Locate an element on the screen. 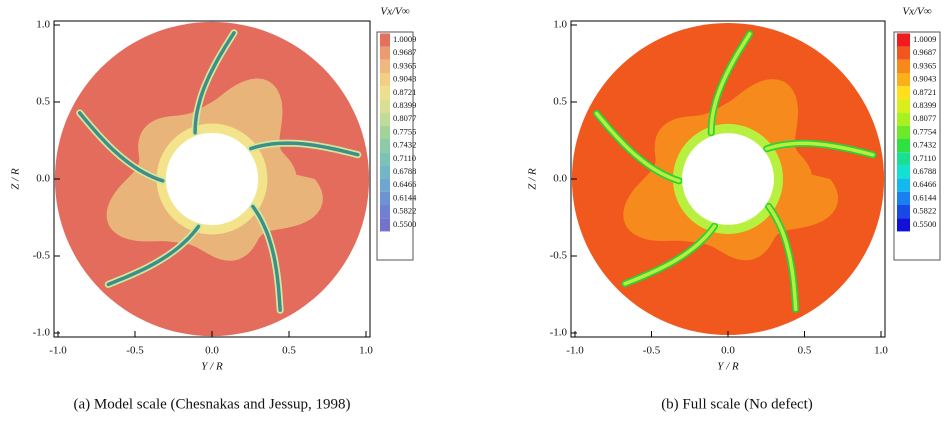 Image resolution: width=951 pixels, height=426 pixels. caption: (b) Full scale (No defect) is located at coordinates (737, 404).